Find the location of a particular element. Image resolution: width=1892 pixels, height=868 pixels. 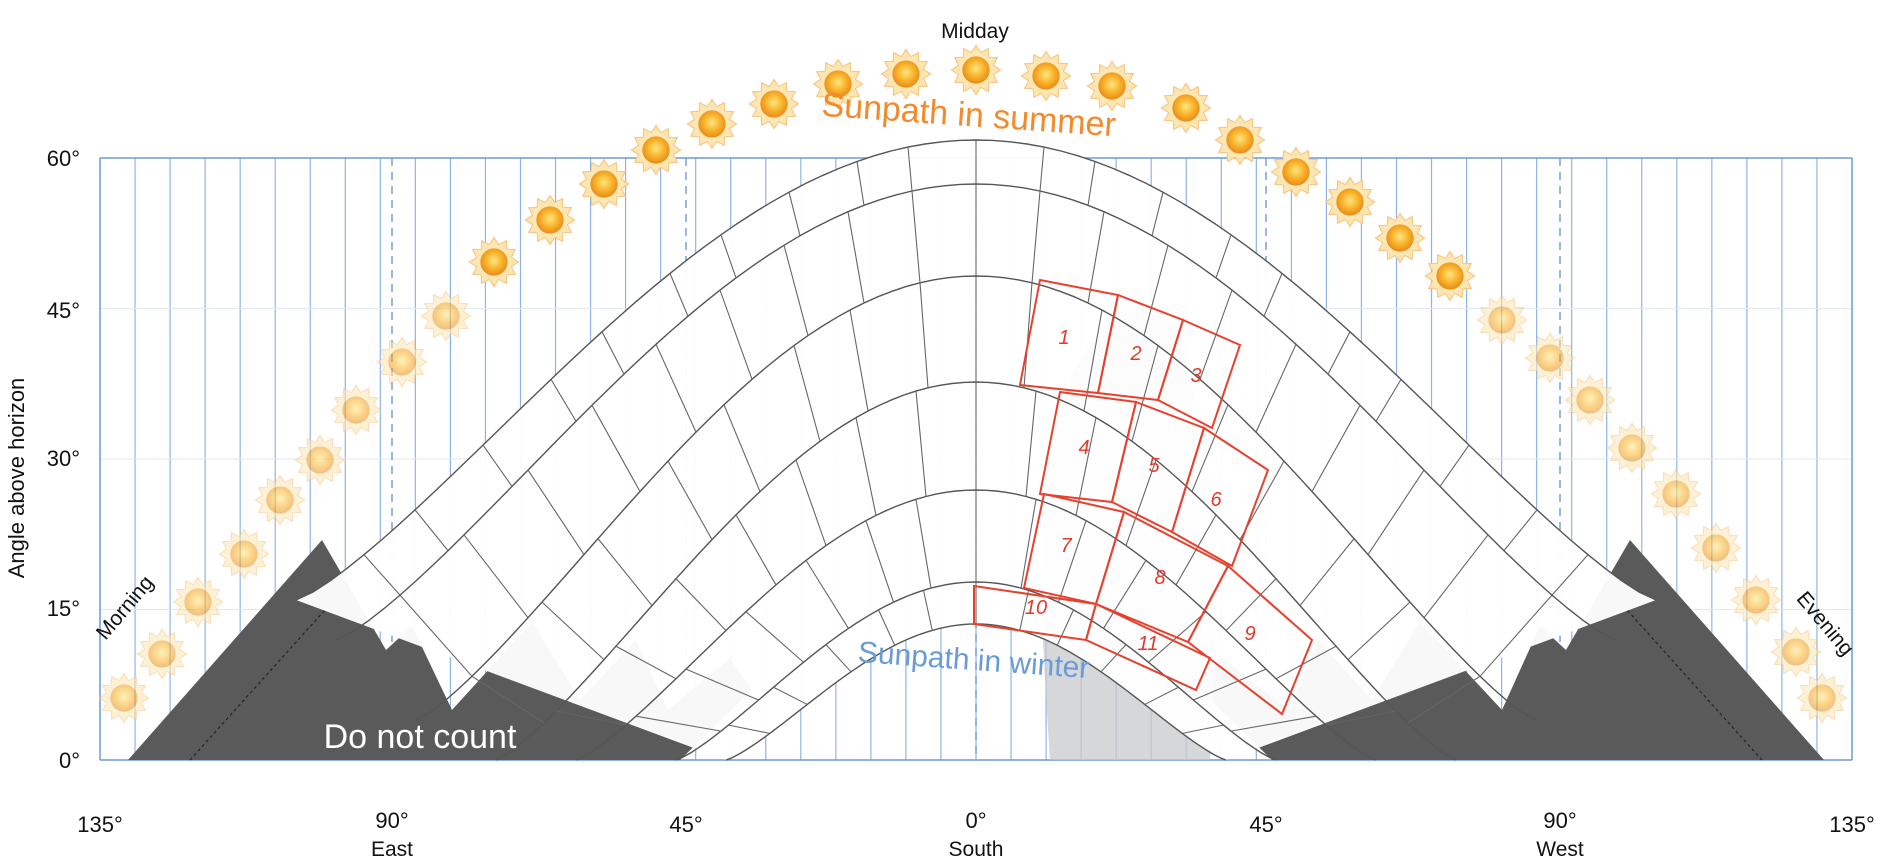

y-tick-45: 45° is located at coordinates (63, 310).